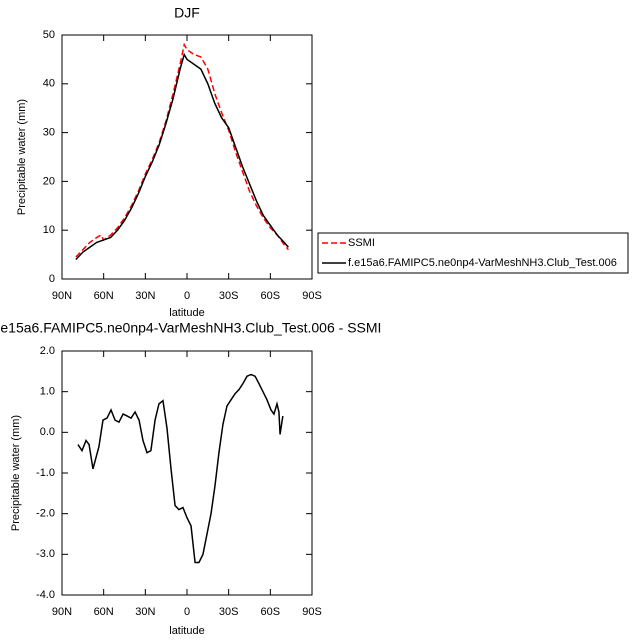  Describe the element at coordinates (45, 554) in the screenshot. I see `y-tick-label: -3.0` at that location.